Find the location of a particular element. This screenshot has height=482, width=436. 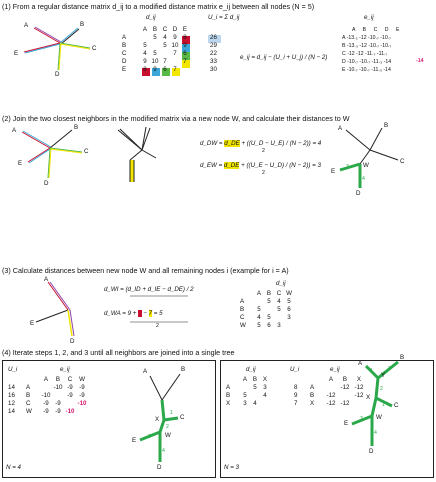

star-tree-step2a is located at coordinates (52, 154).